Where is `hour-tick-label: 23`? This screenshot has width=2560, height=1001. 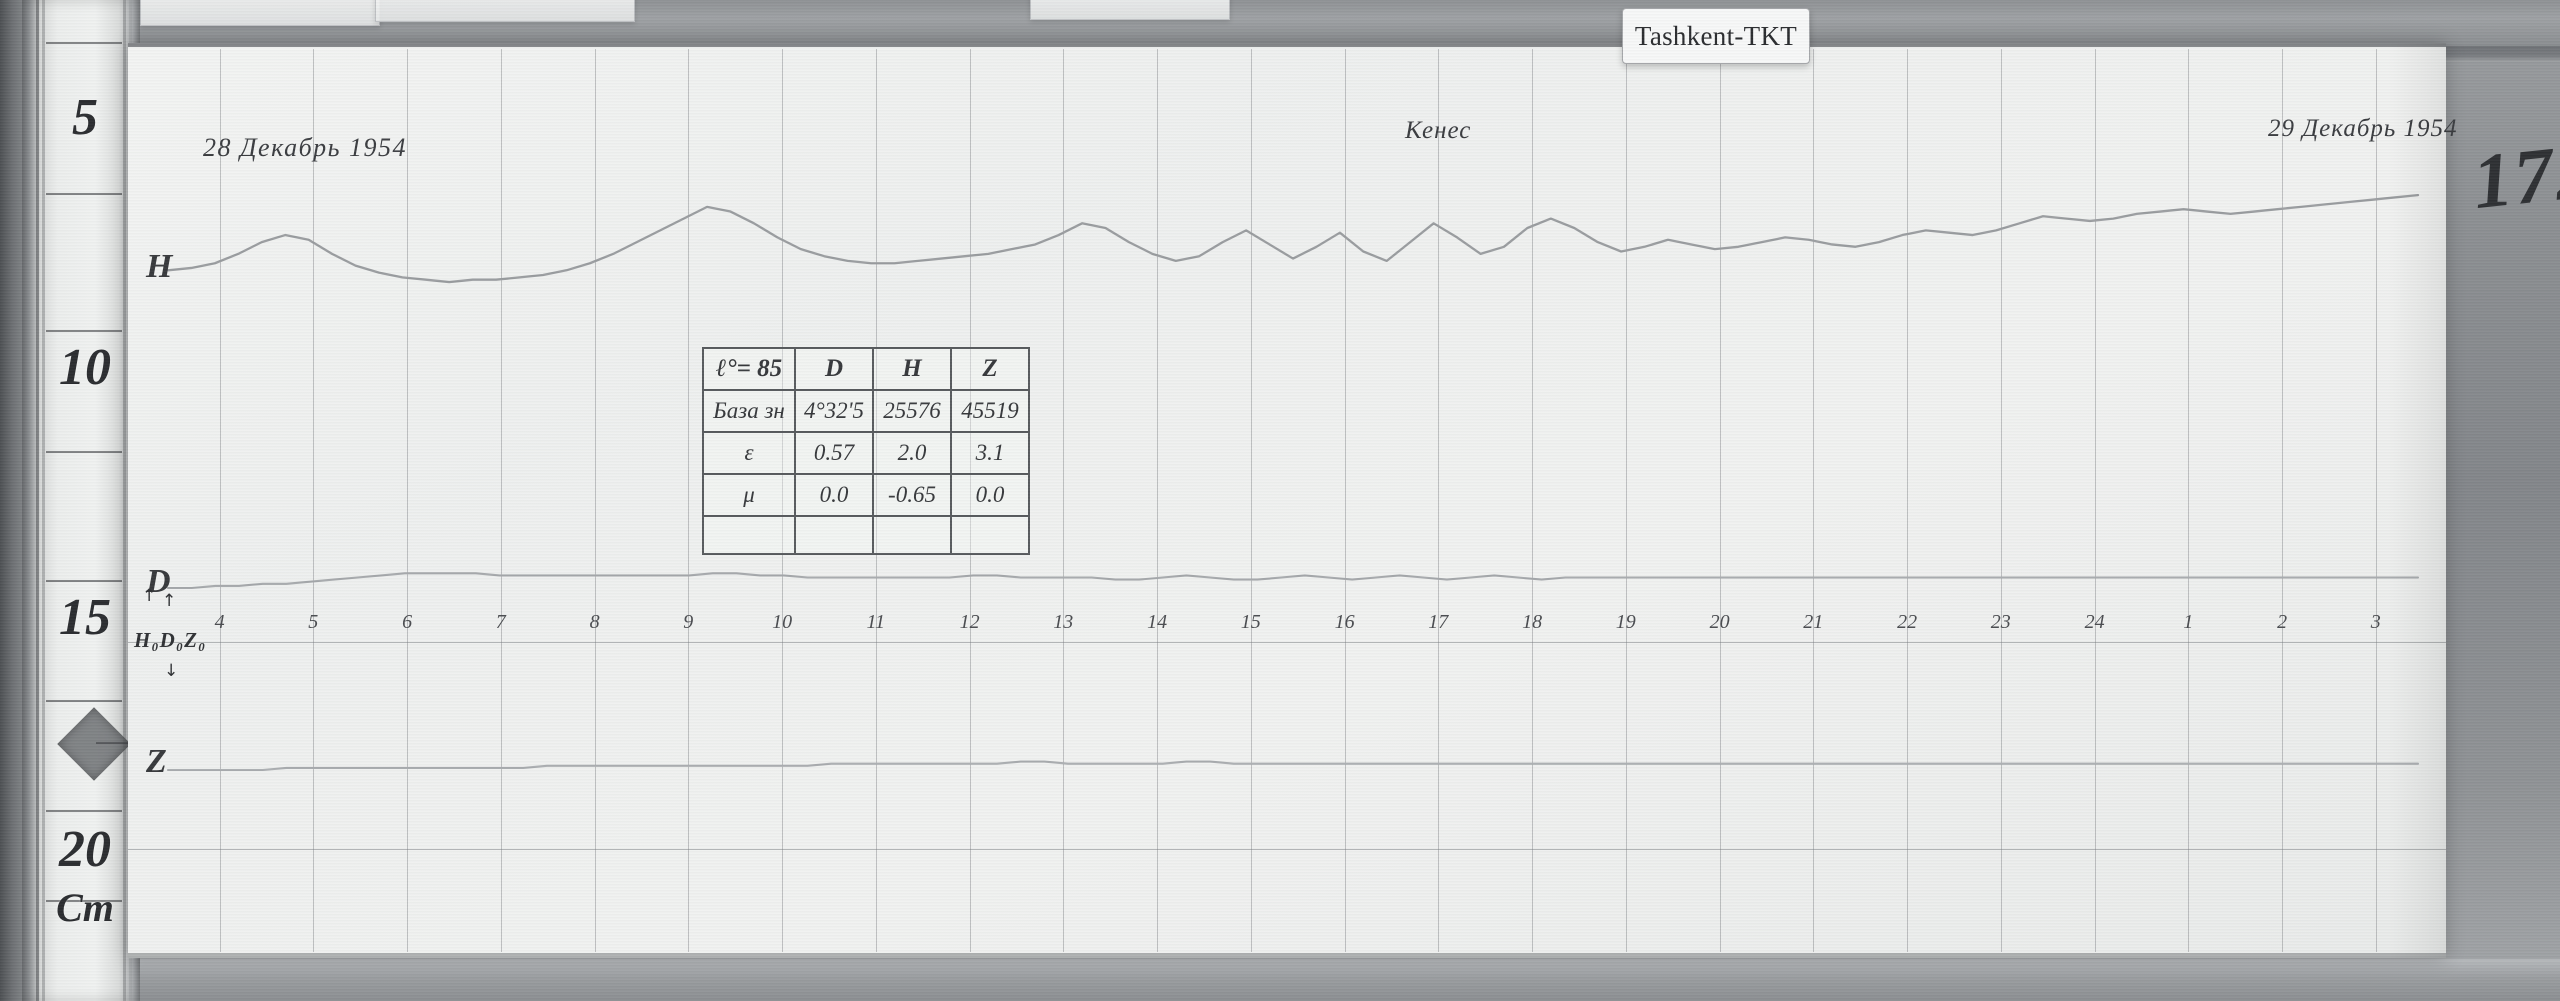 hour-tick-label: 23 is located at coordinates (2000, 622).